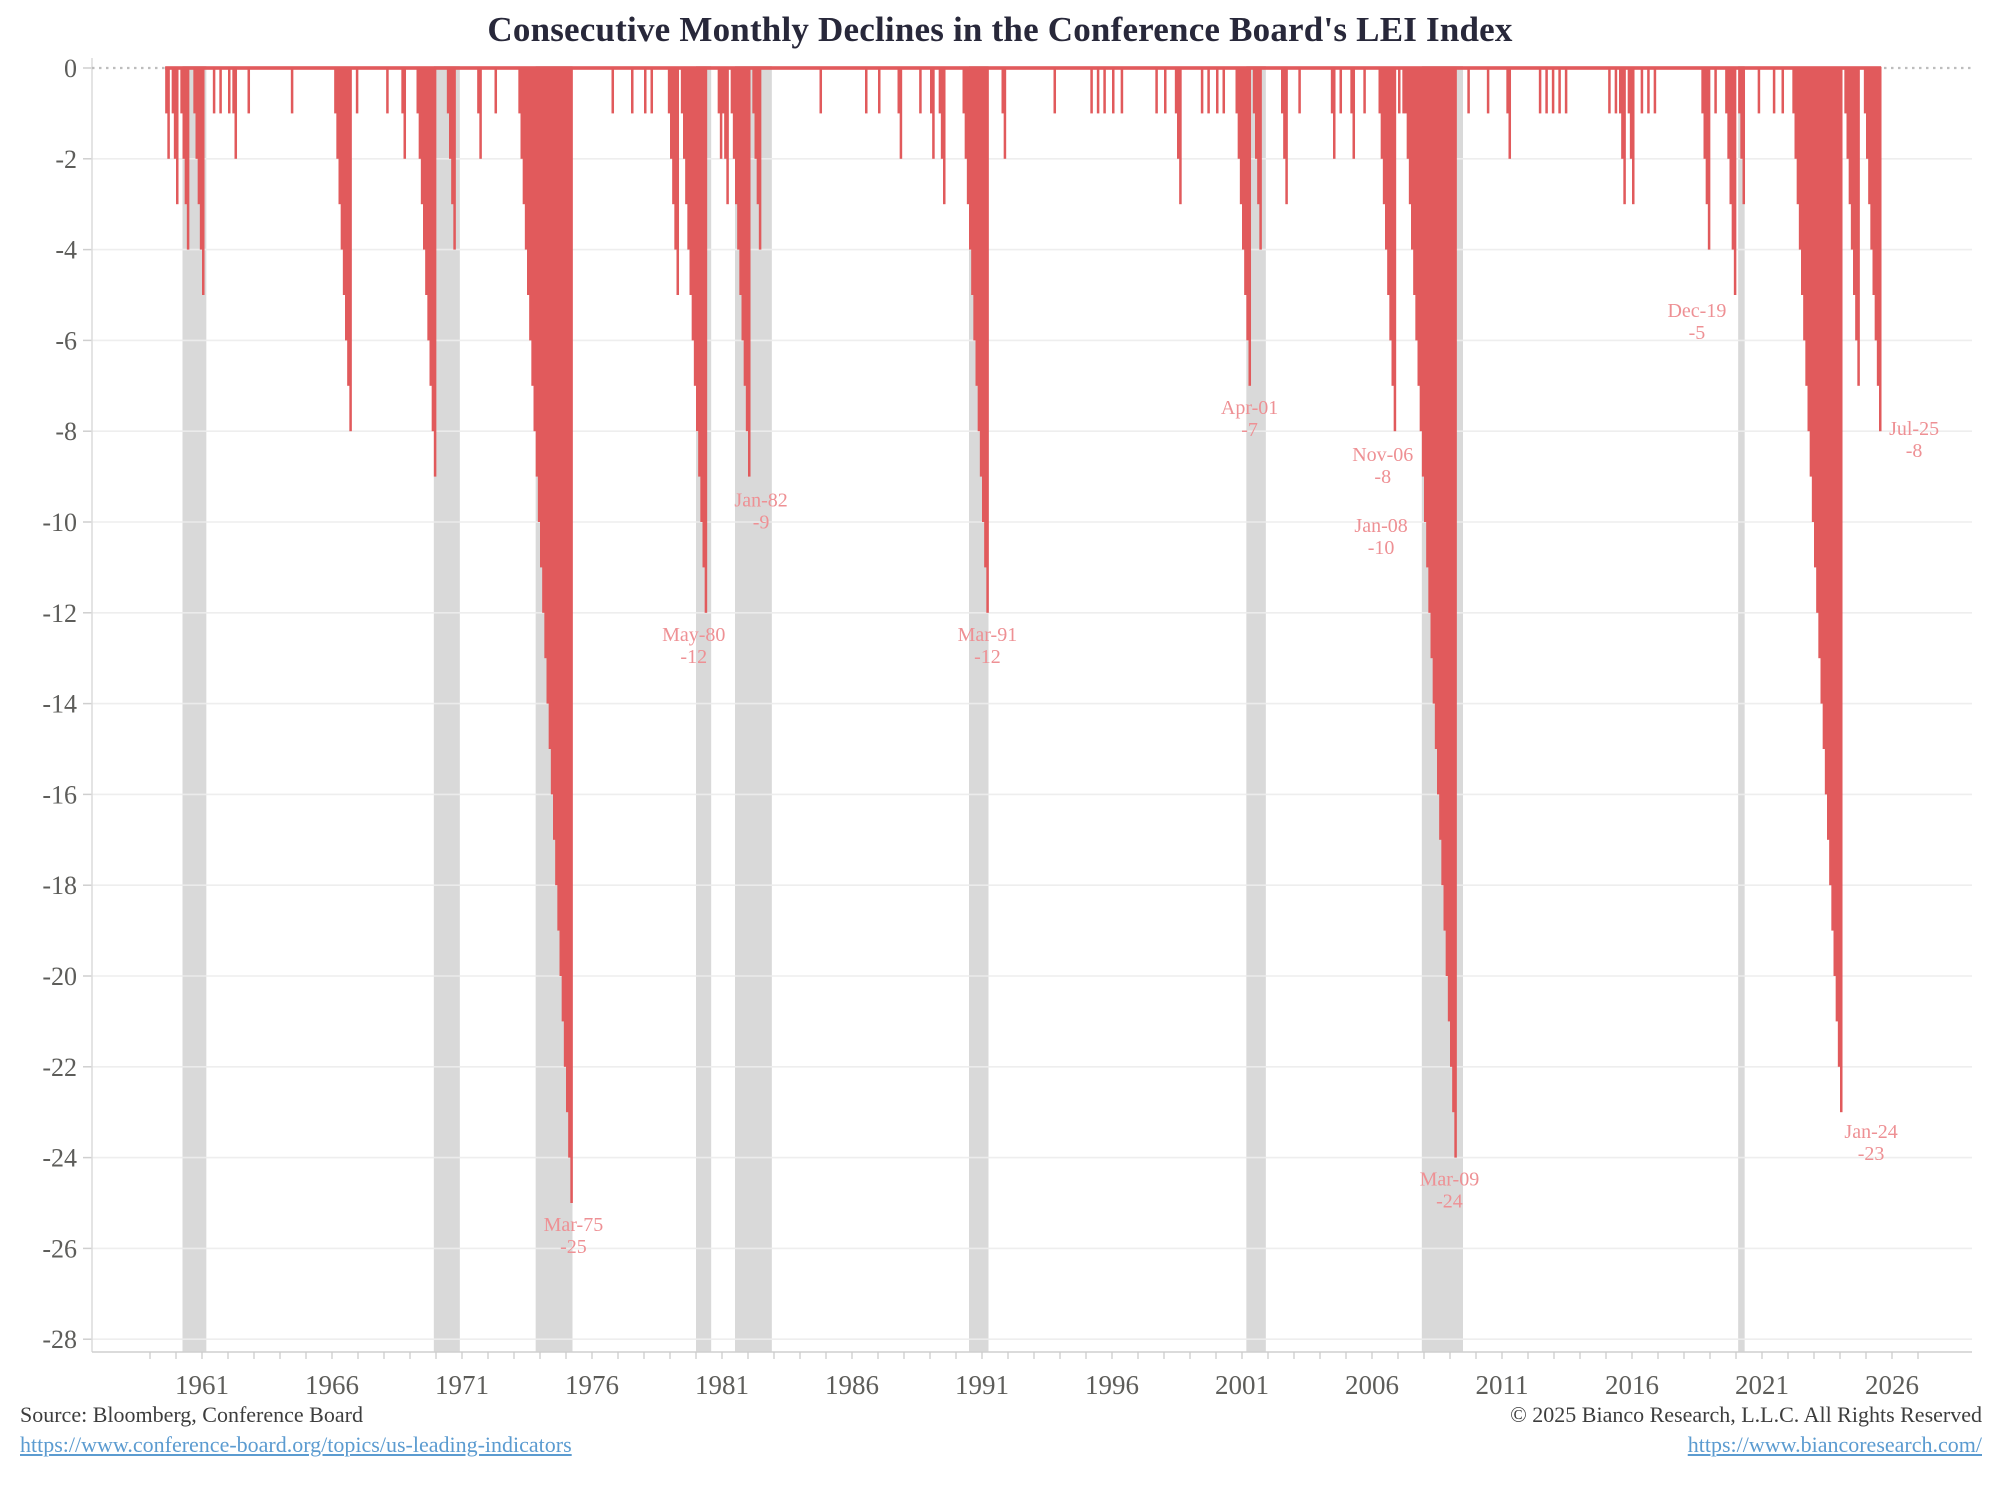 The height and width of the screenshot is (1486, 2000). Describe the element at coordinates (66, 340) in the screenshot. I see `y-tick-label: -6` at that location.